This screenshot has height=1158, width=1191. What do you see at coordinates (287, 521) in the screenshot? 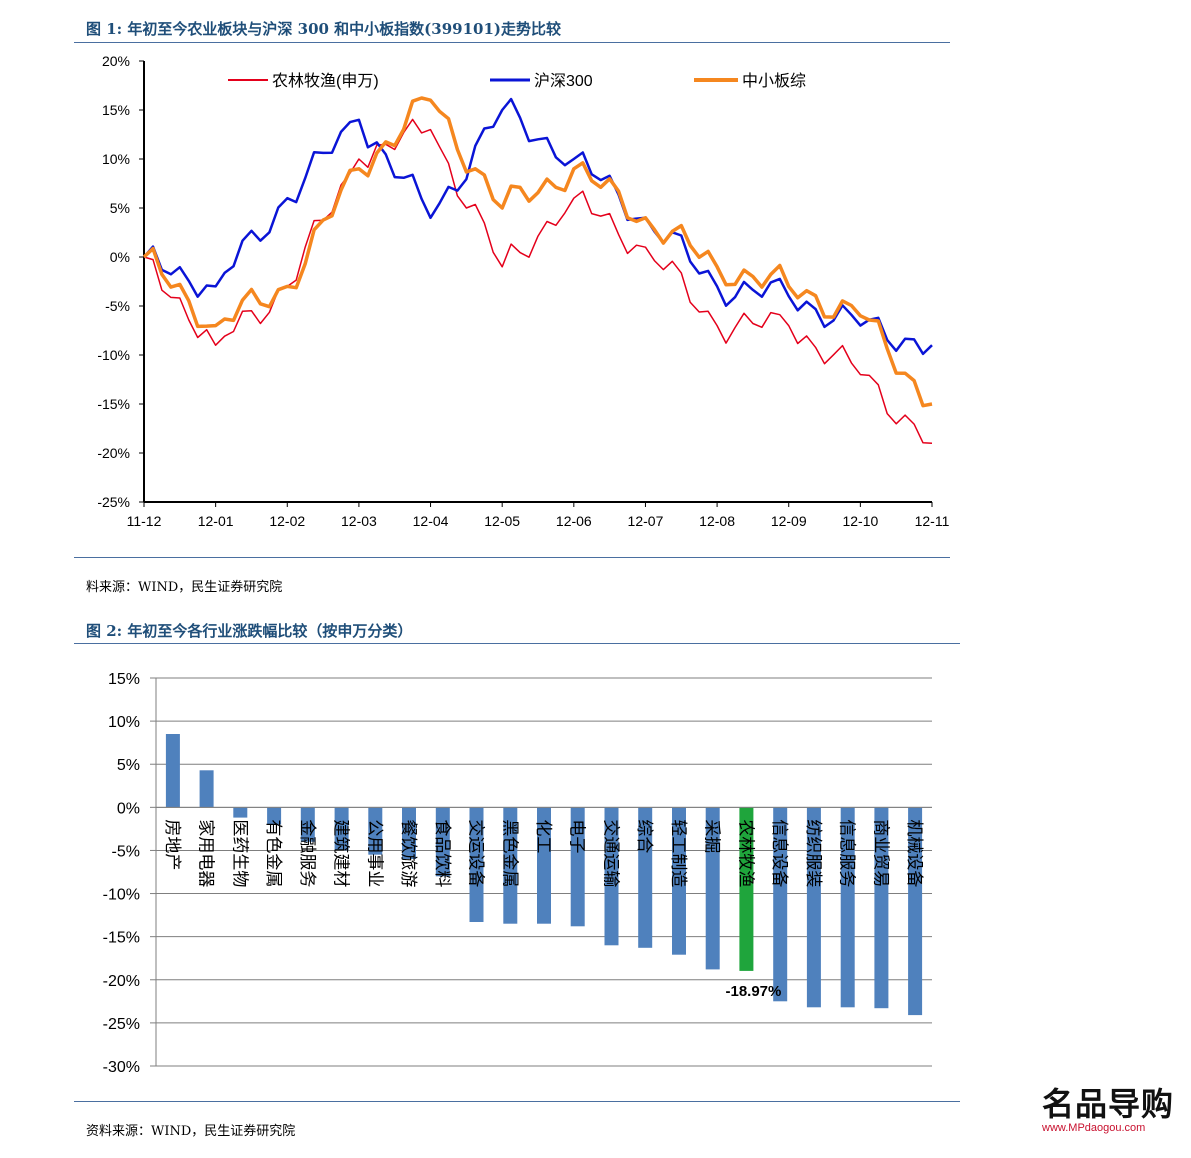
I see `x-tick-label: 12-02` at bounding box center [287, 521].